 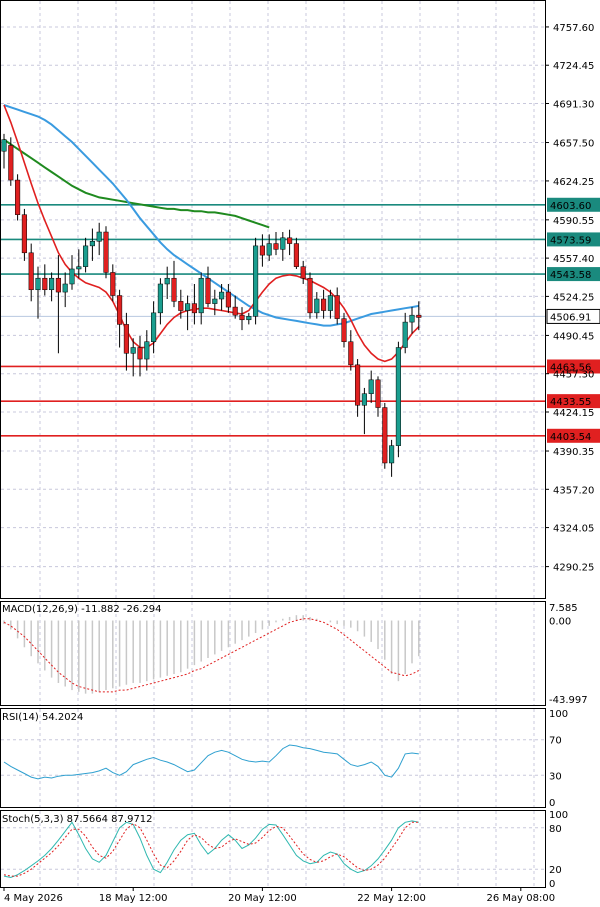 What do you see at coordinates (211, 655) in the screenshot?
I see `macd-signal-line` at bounding box center [211, 655].